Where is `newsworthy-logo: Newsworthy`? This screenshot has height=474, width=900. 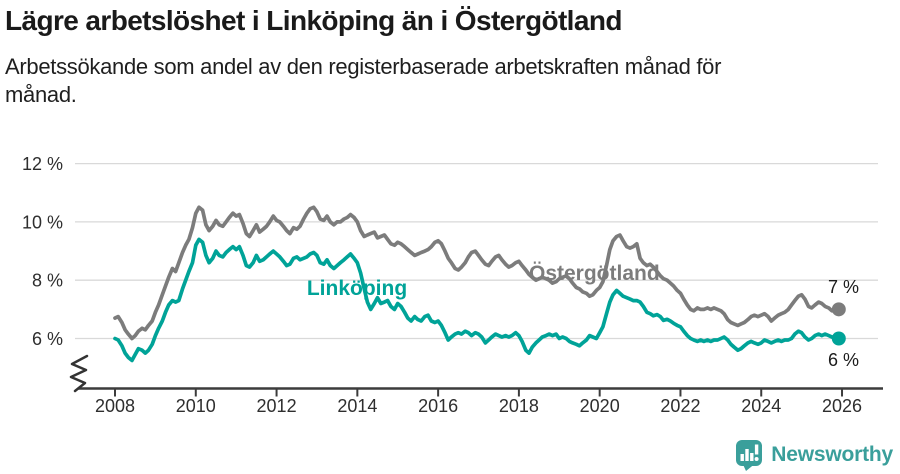
newsworthy-logo: Newsworthy is located at coordinates (814, 455).